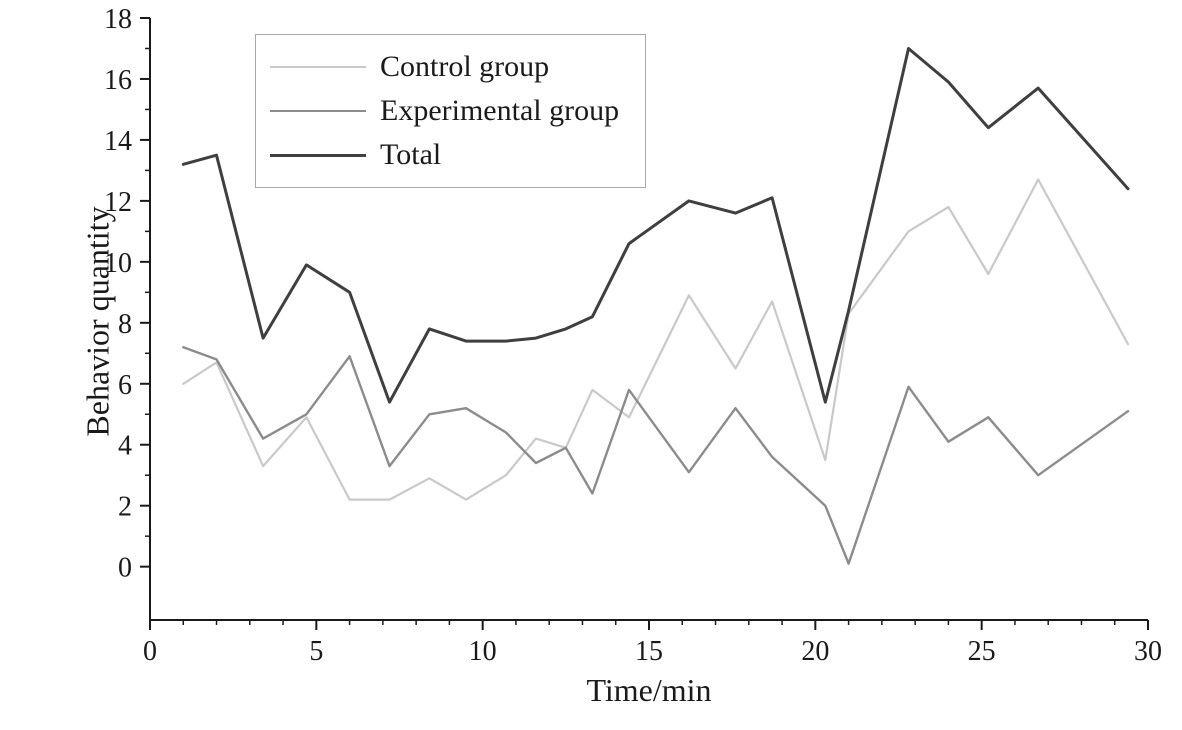 The image size is (1182, 730). What do you see at coordinates (125, 385) in the screenshot?
I see `y-tick-label: 6` at bounding box center [125, 385].